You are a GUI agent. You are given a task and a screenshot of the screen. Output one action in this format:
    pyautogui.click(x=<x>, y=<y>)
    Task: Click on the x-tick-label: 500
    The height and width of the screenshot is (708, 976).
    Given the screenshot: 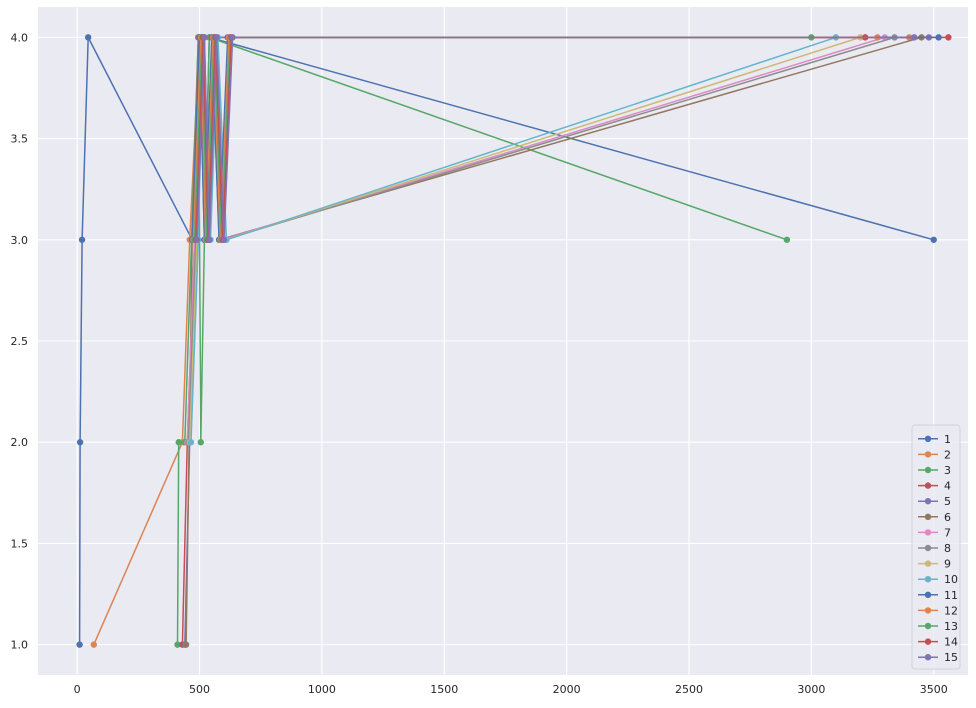 What is the action you would take?
    pyautogui.click(x=199, y=689)
    